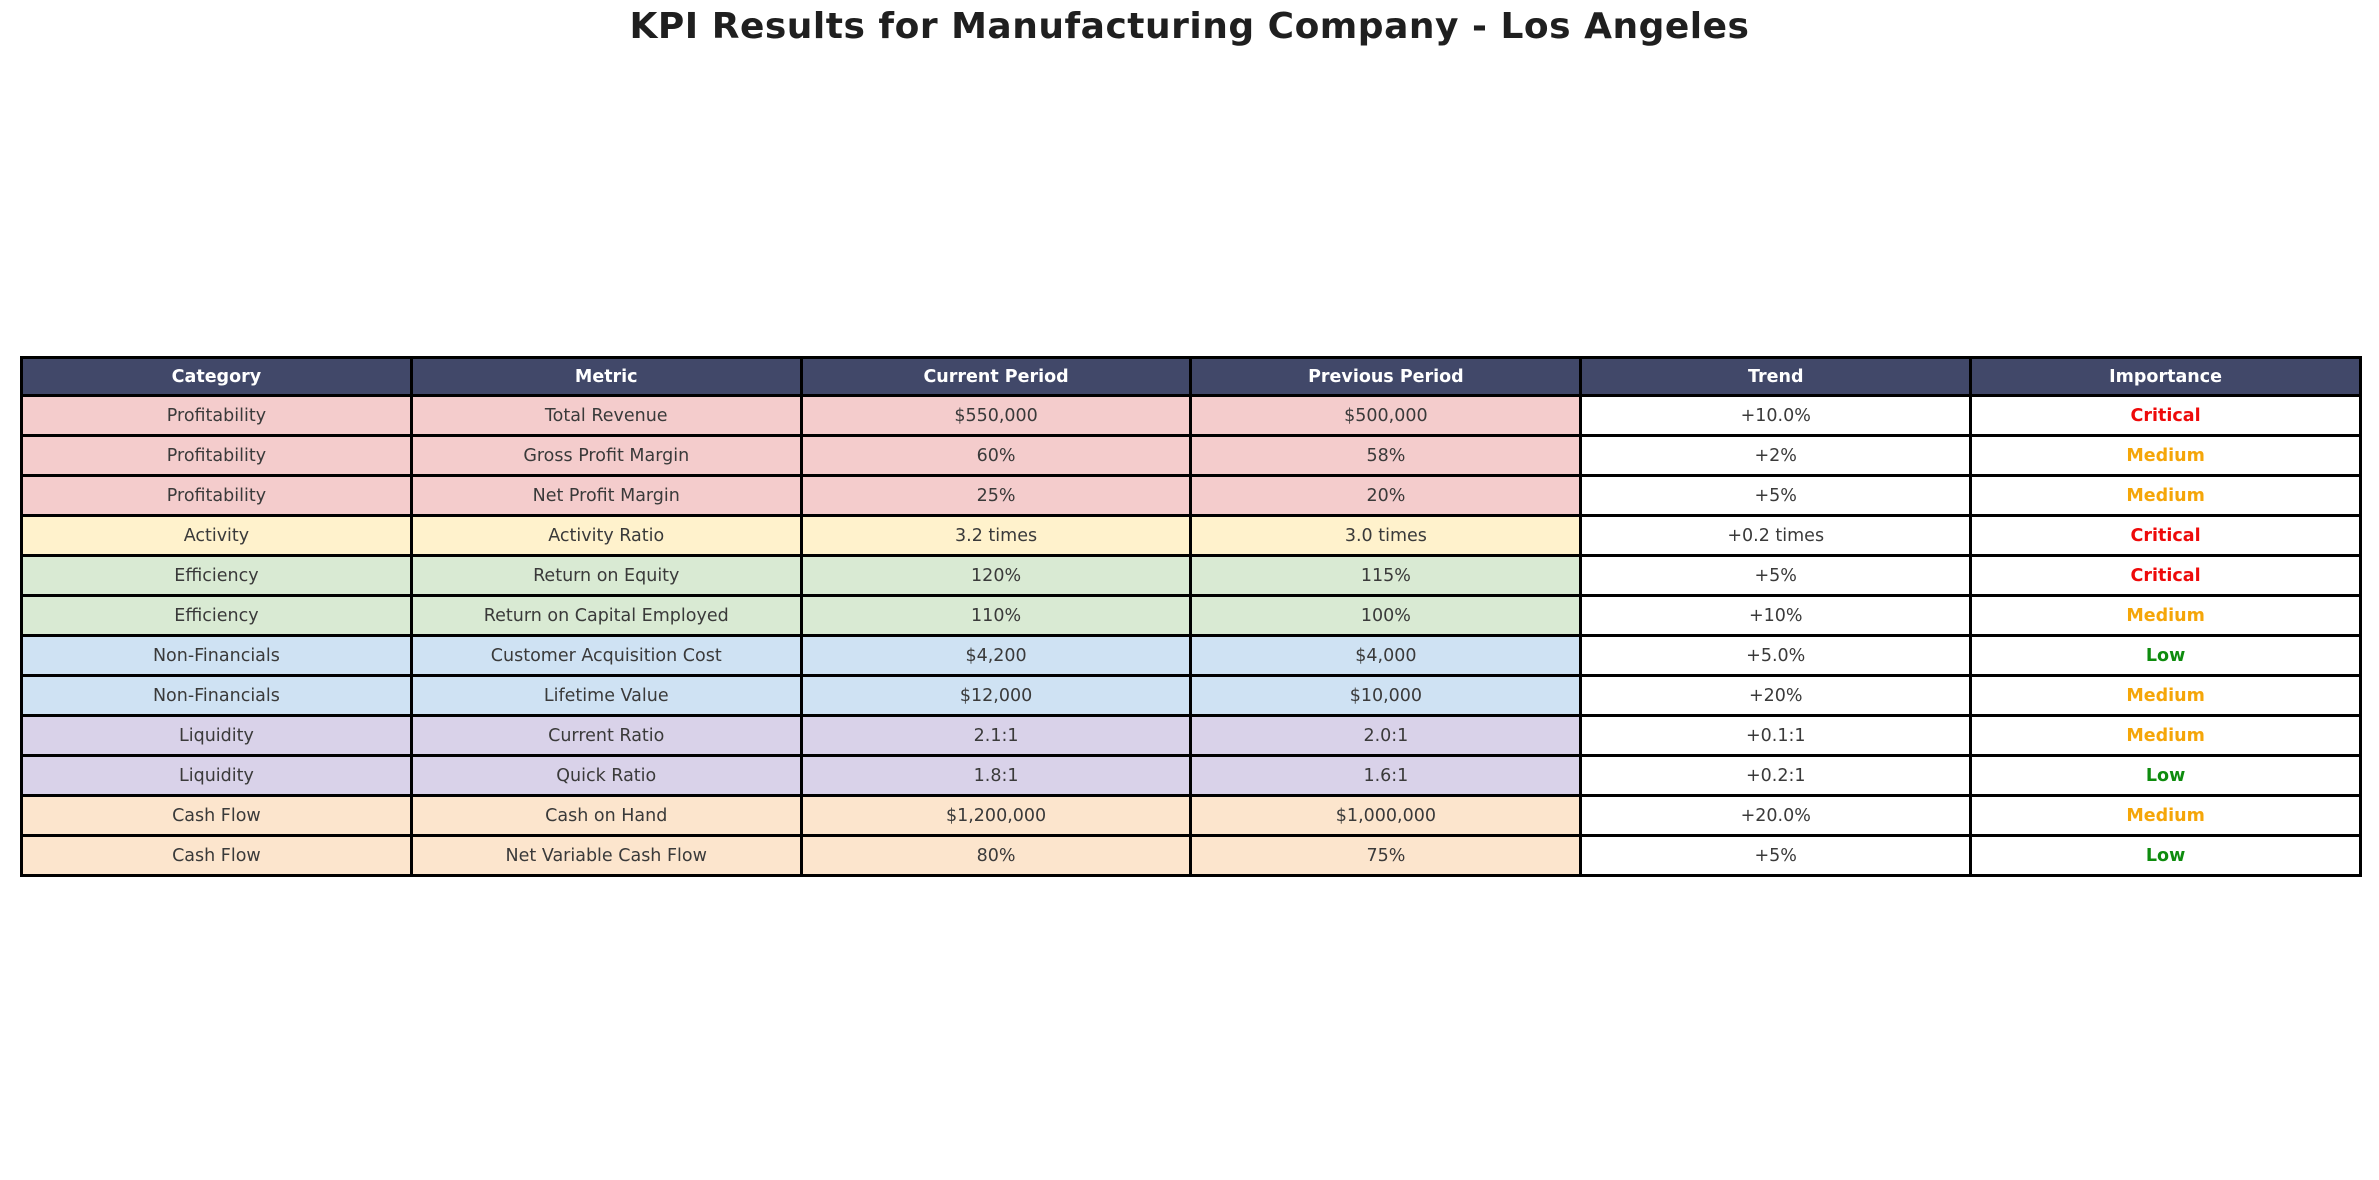  What do you see at coordinates (1776, 376) in the screenshot?
I see `column-header-trend: Trend` at bounding box center [1776, 376].